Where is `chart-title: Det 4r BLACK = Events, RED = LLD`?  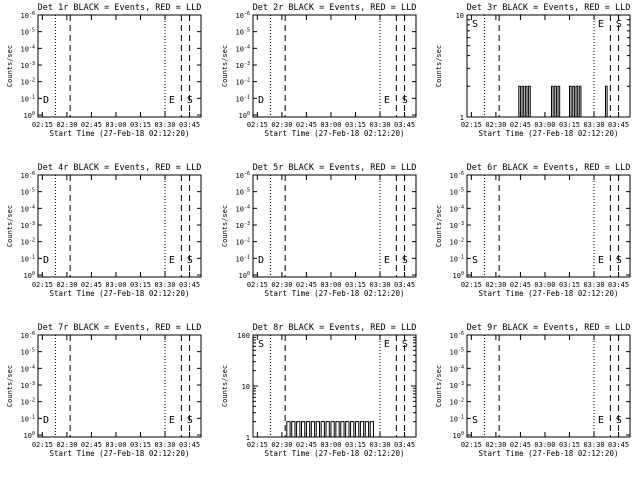
chart-title: Det 4r BLACK = Events, RED = LLD is located at coordinates (120, 168).